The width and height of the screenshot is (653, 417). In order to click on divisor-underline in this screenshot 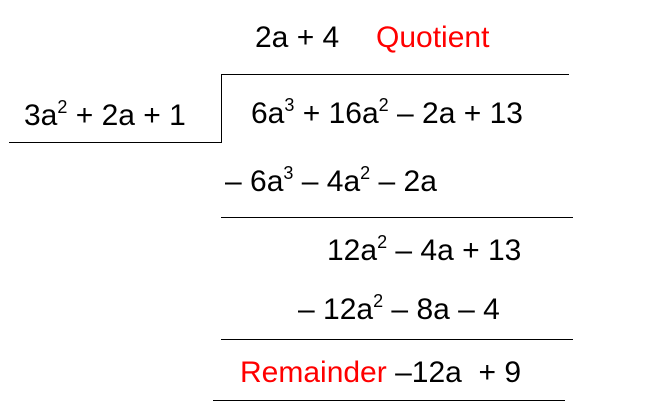, I will do `click(115, 142)`.